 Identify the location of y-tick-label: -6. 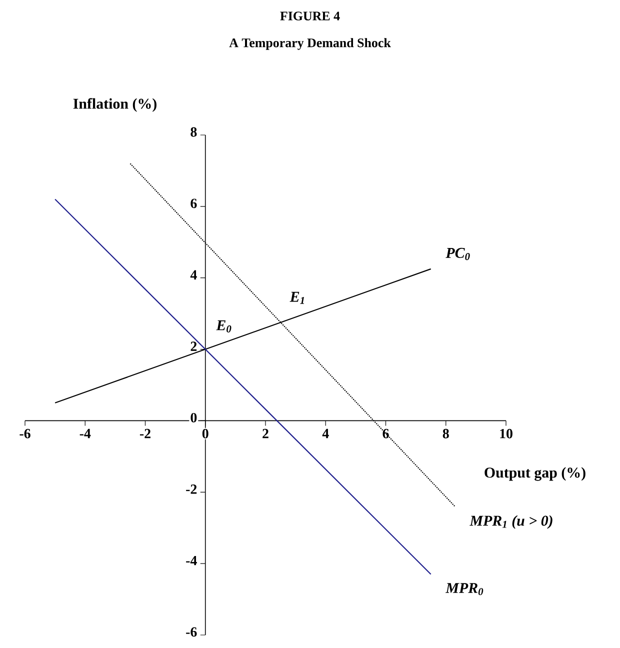
(191, 632).